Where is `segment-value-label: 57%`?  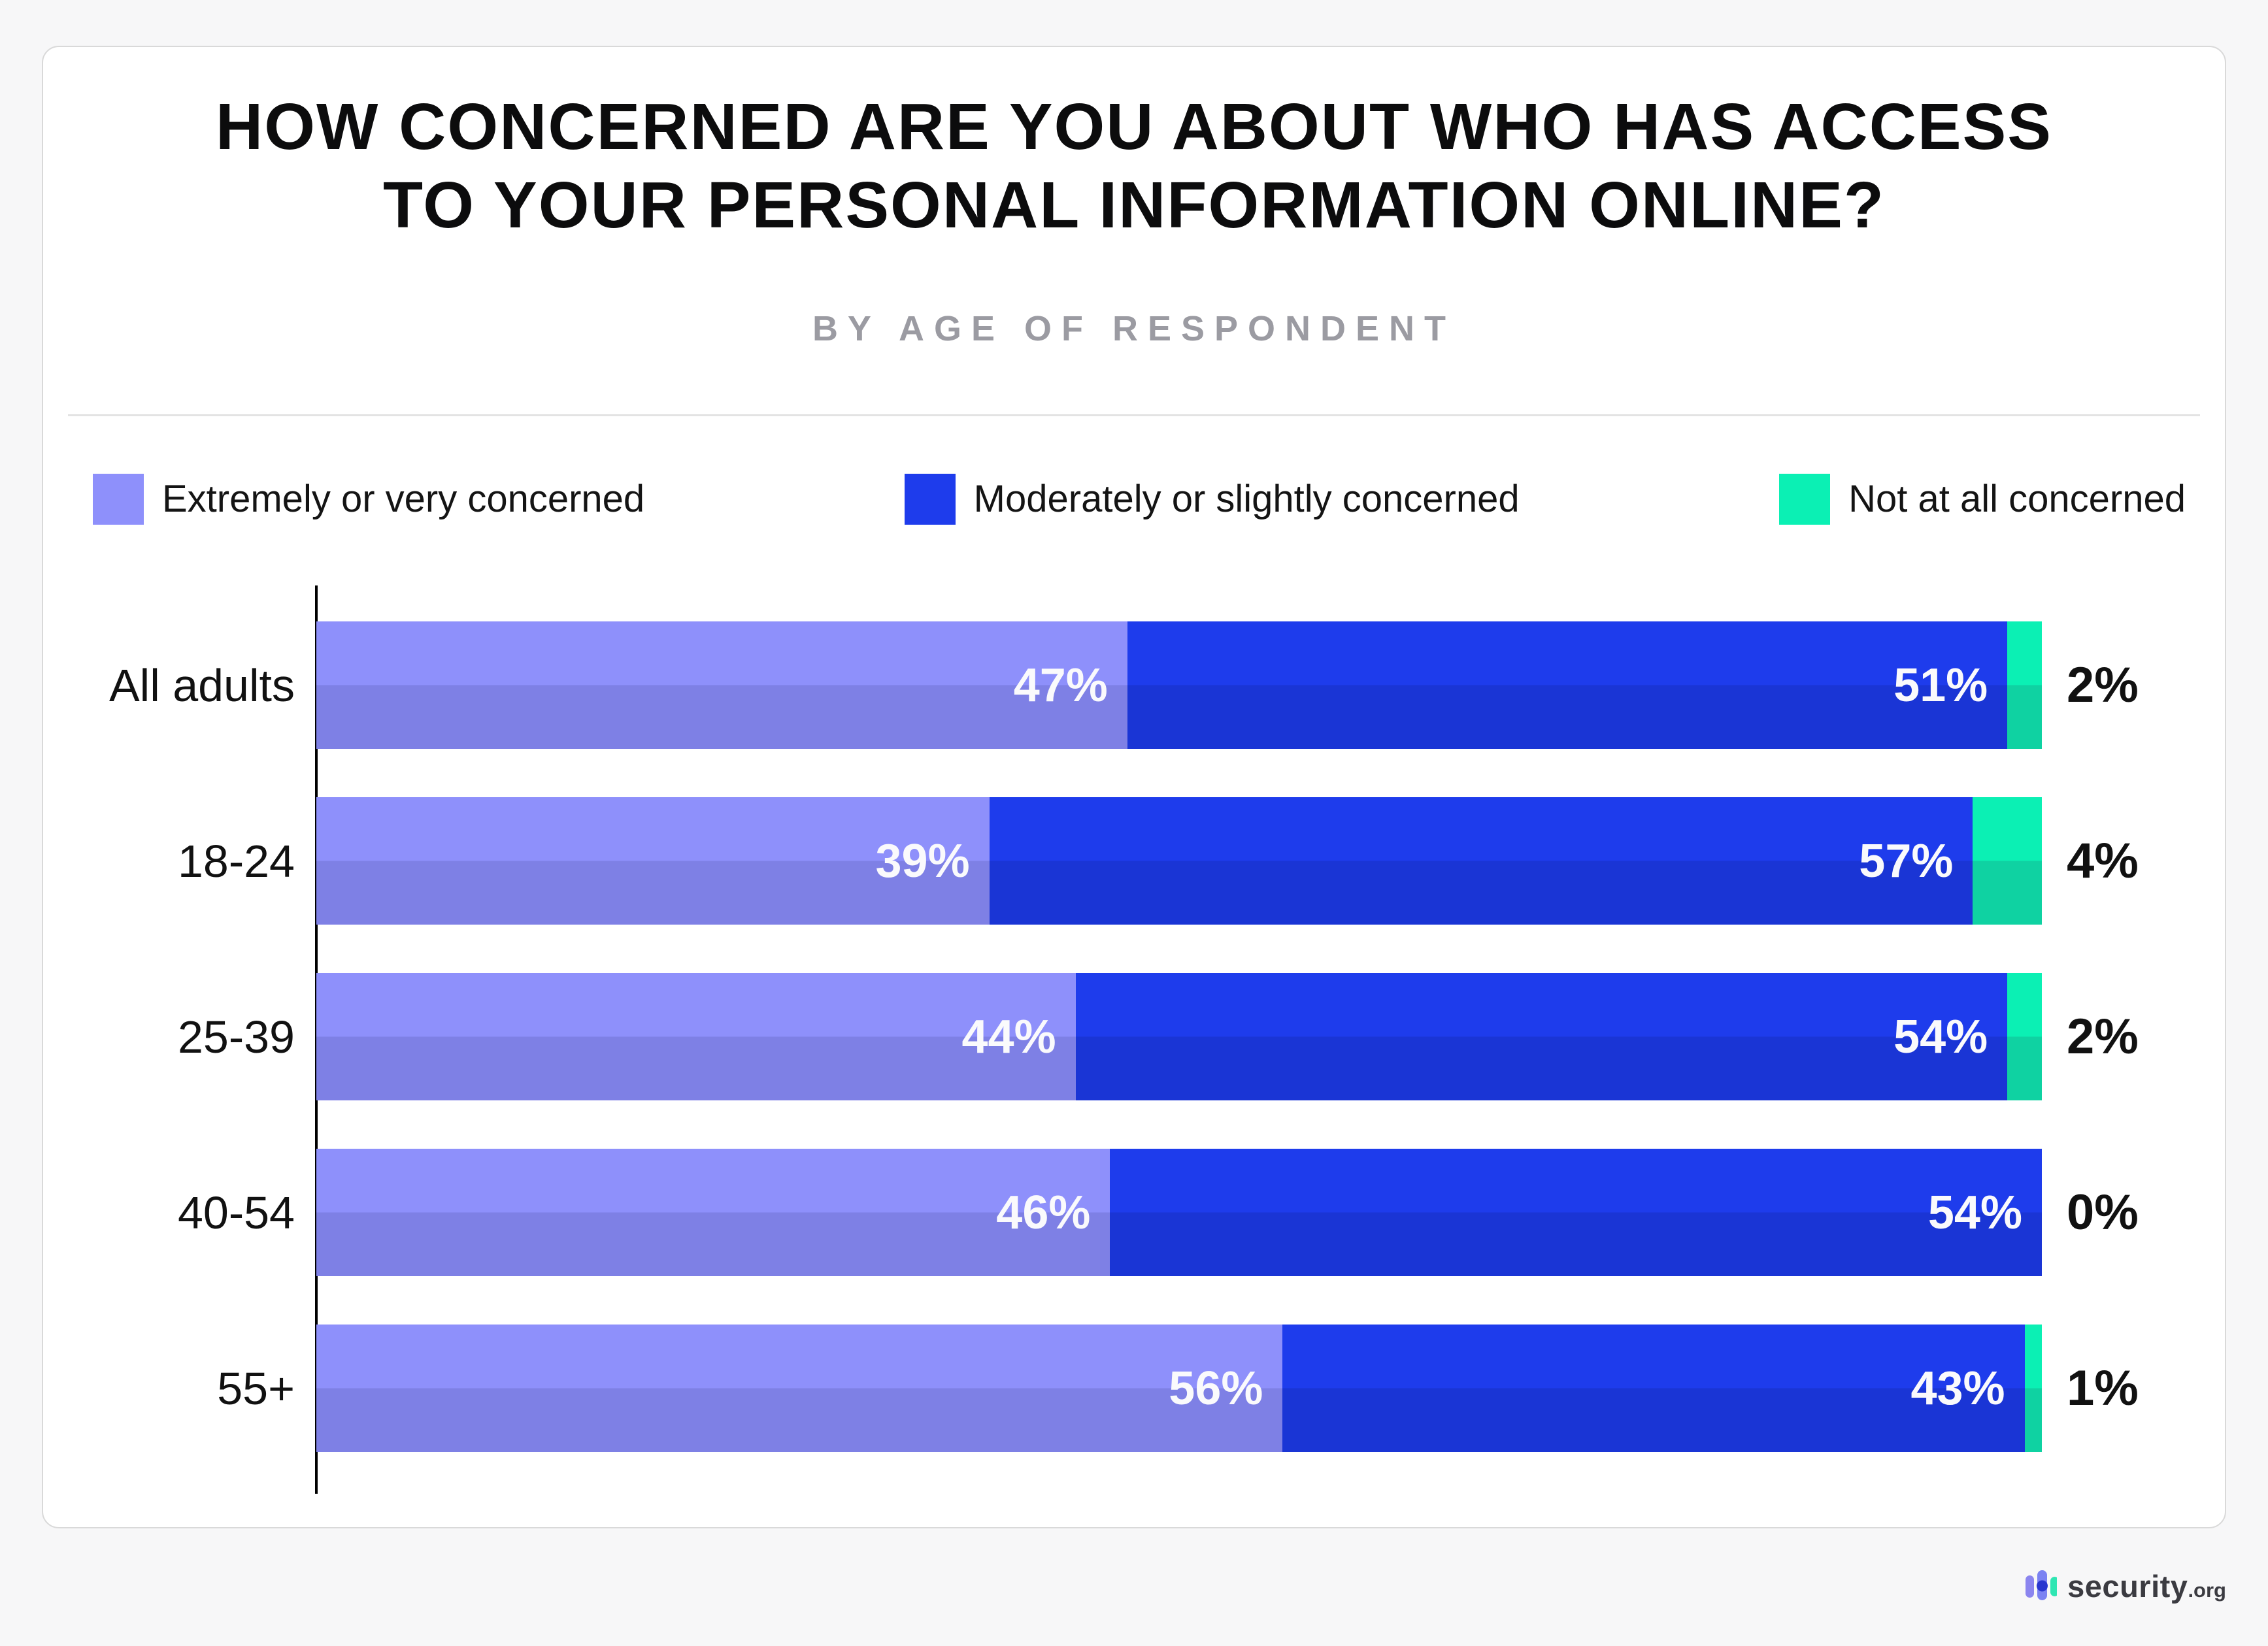 segment-value-label: 57% is located at coordinates (1906, 860).